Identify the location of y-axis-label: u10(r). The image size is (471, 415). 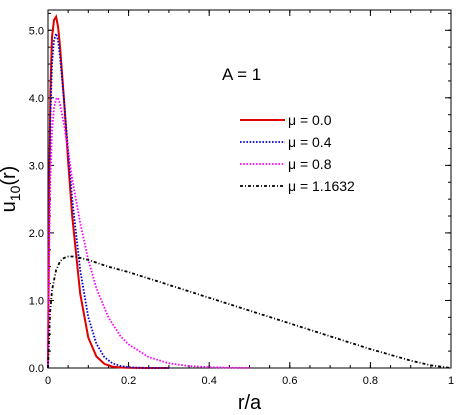
(11, 189).